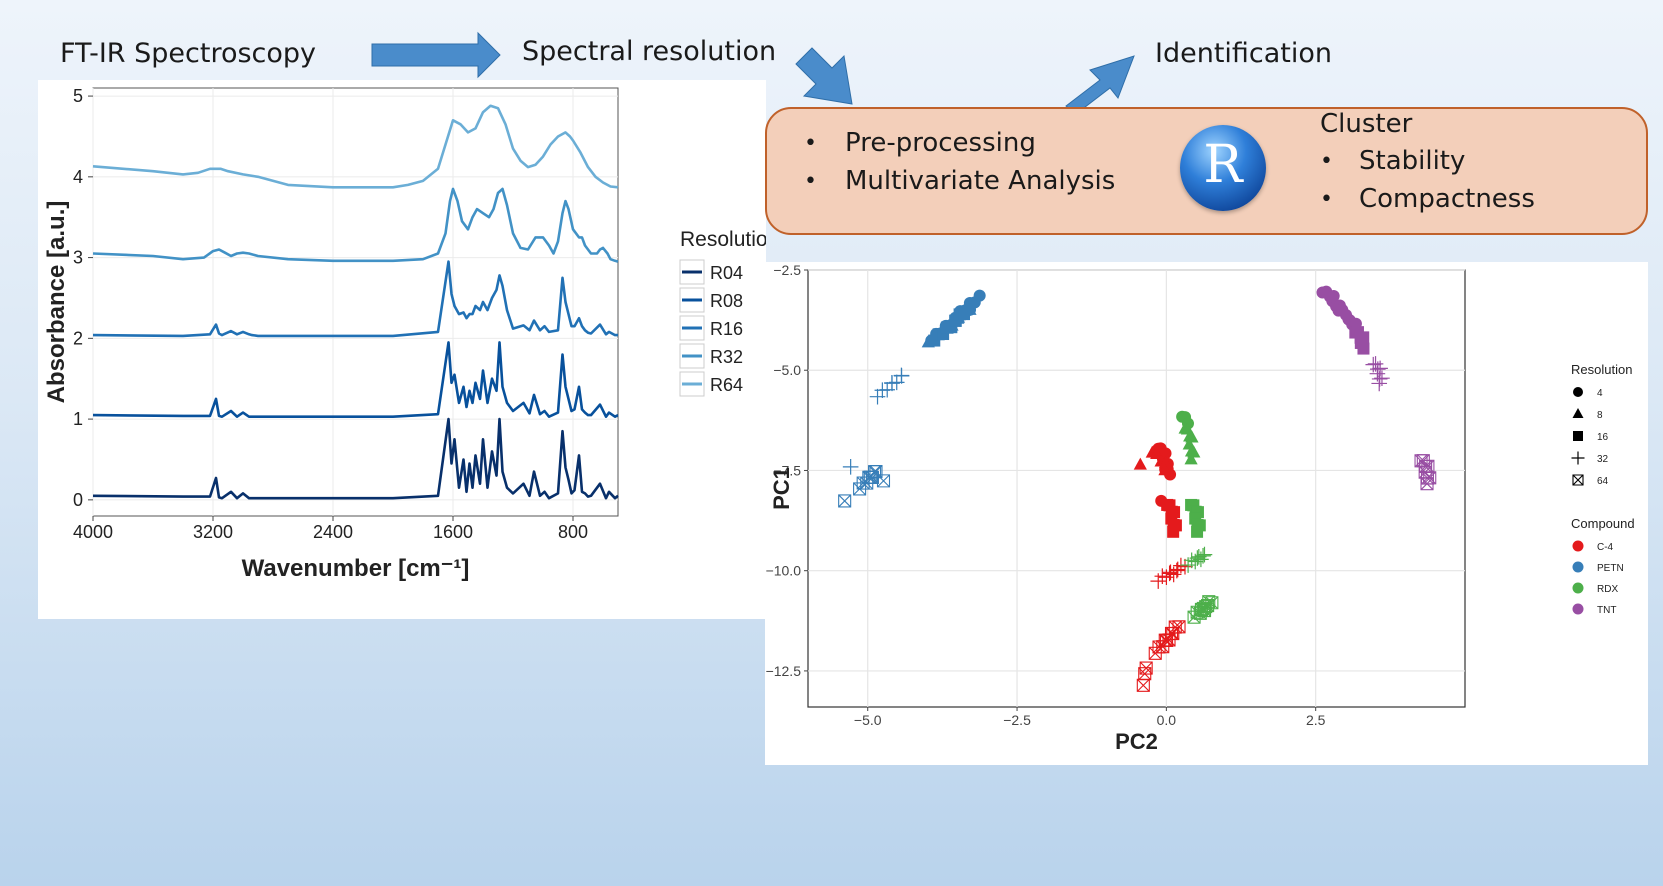 The height and width of the screenshot is (886, 1663). What do you see at coordinates (940, 143) in the screenshot?
I see `processing-item-preprocessing: Pre-processing` at bounding box center [940, 143].